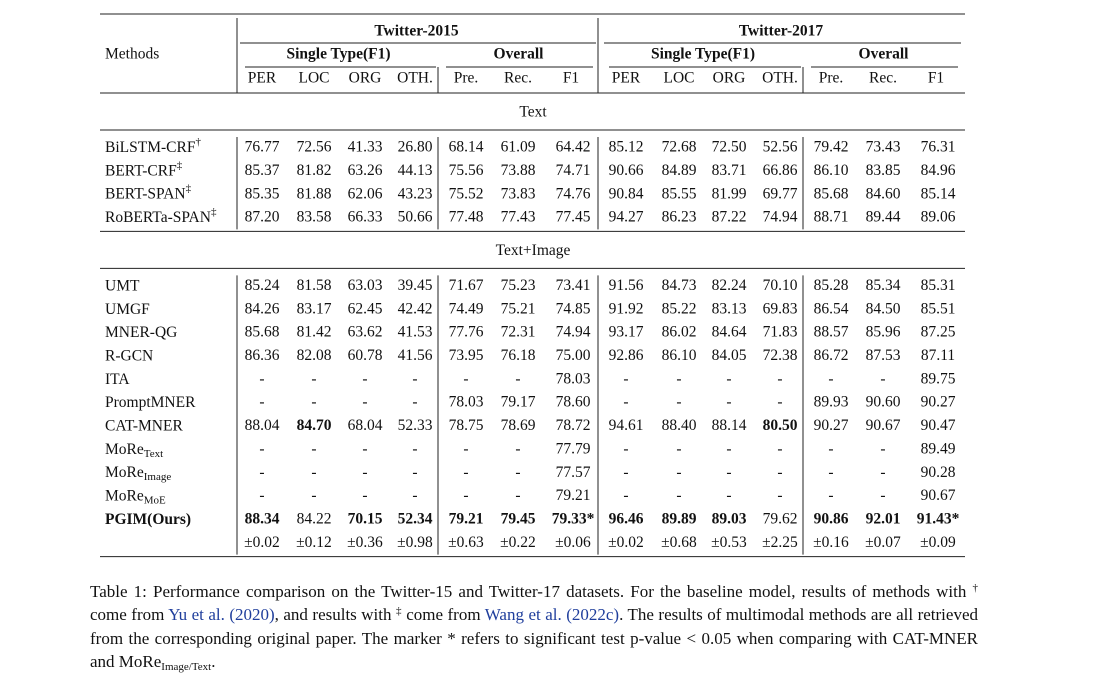  Describe the element at coordinates (573, 147) in the screenshot. I see `cell: 64.42` at that location.